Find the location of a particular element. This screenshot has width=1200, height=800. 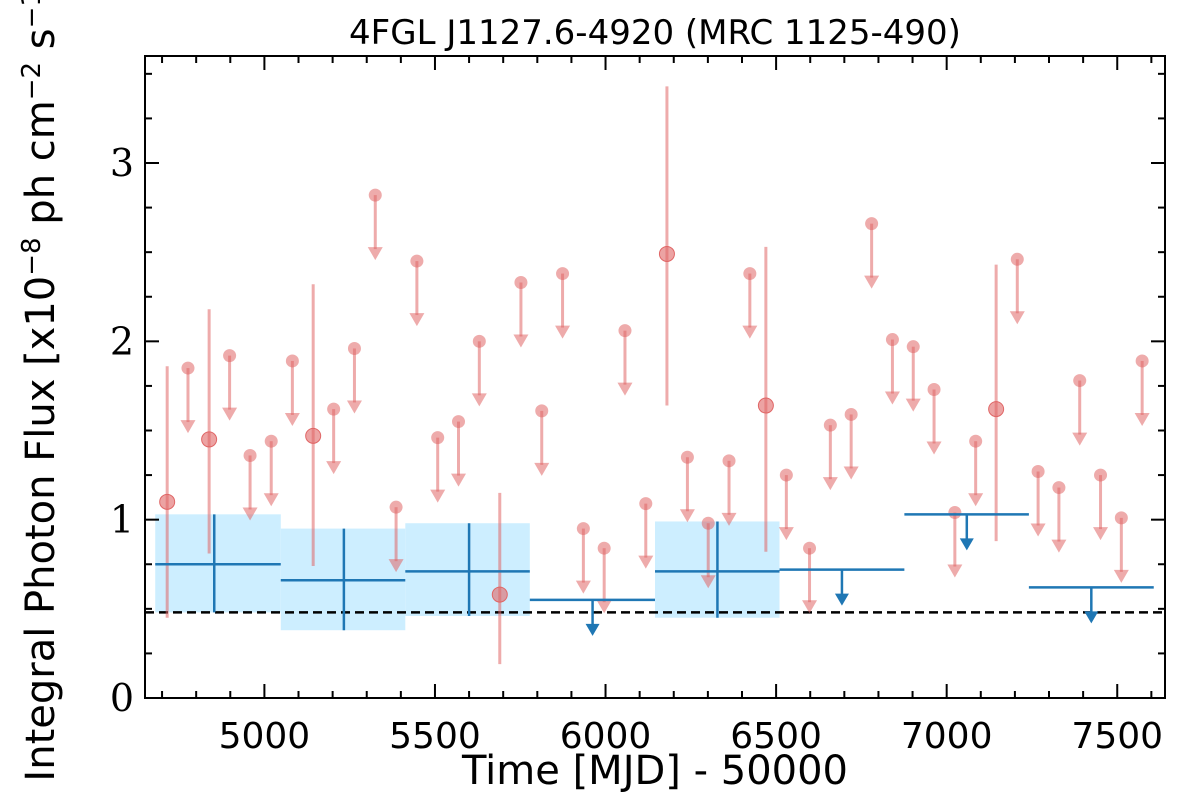

y-axis-label-exp: −8 is located at coordinates (32, 256).